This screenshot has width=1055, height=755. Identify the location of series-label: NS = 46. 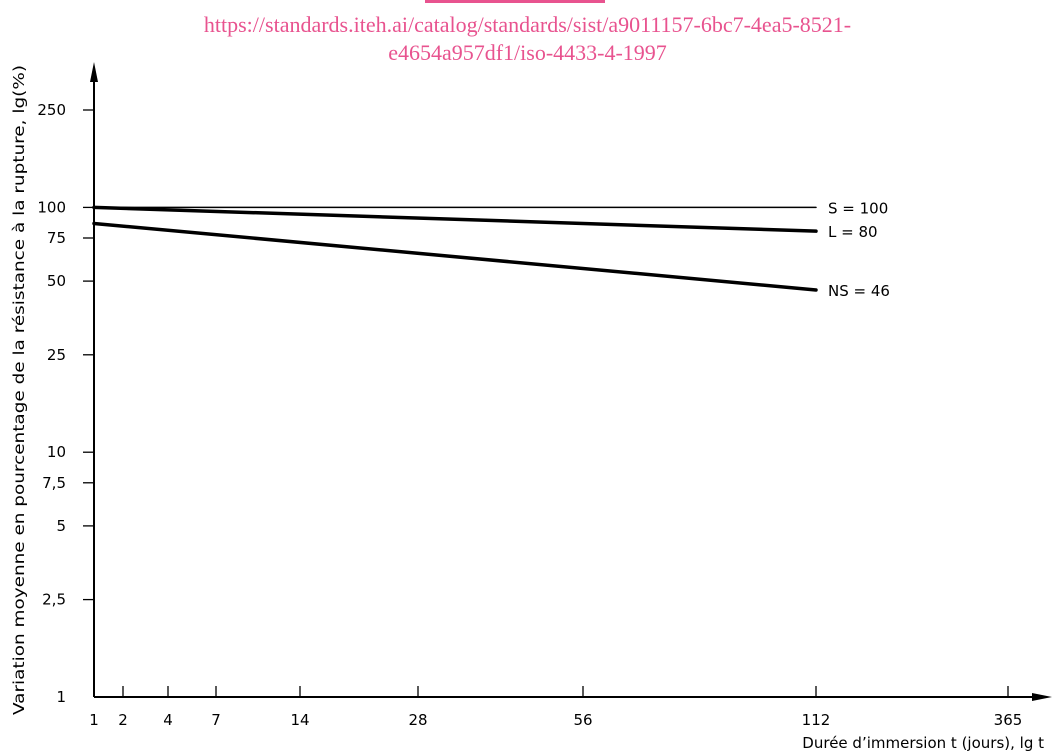
(859, 291).